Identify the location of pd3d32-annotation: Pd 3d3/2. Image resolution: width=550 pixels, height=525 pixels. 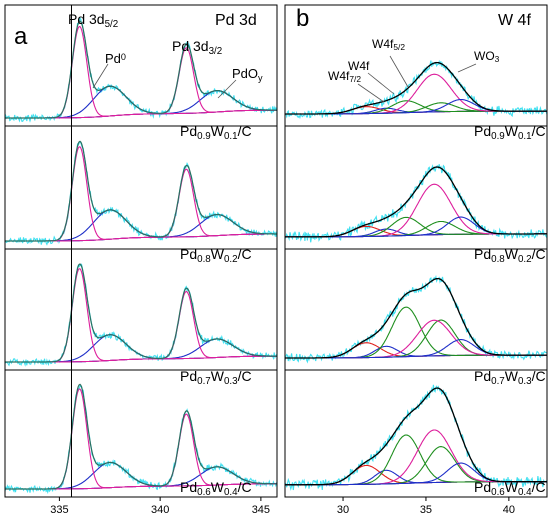
(197, 47).